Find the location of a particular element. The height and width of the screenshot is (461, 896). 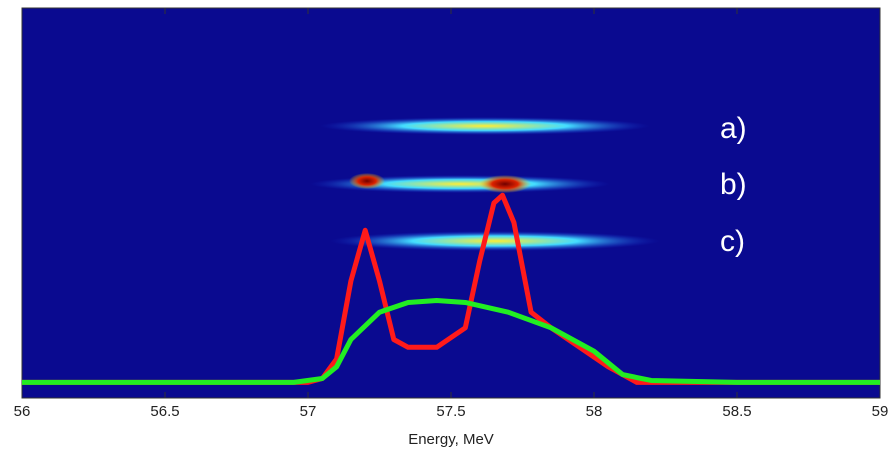

streak-c is located at coordinates (495, 241).